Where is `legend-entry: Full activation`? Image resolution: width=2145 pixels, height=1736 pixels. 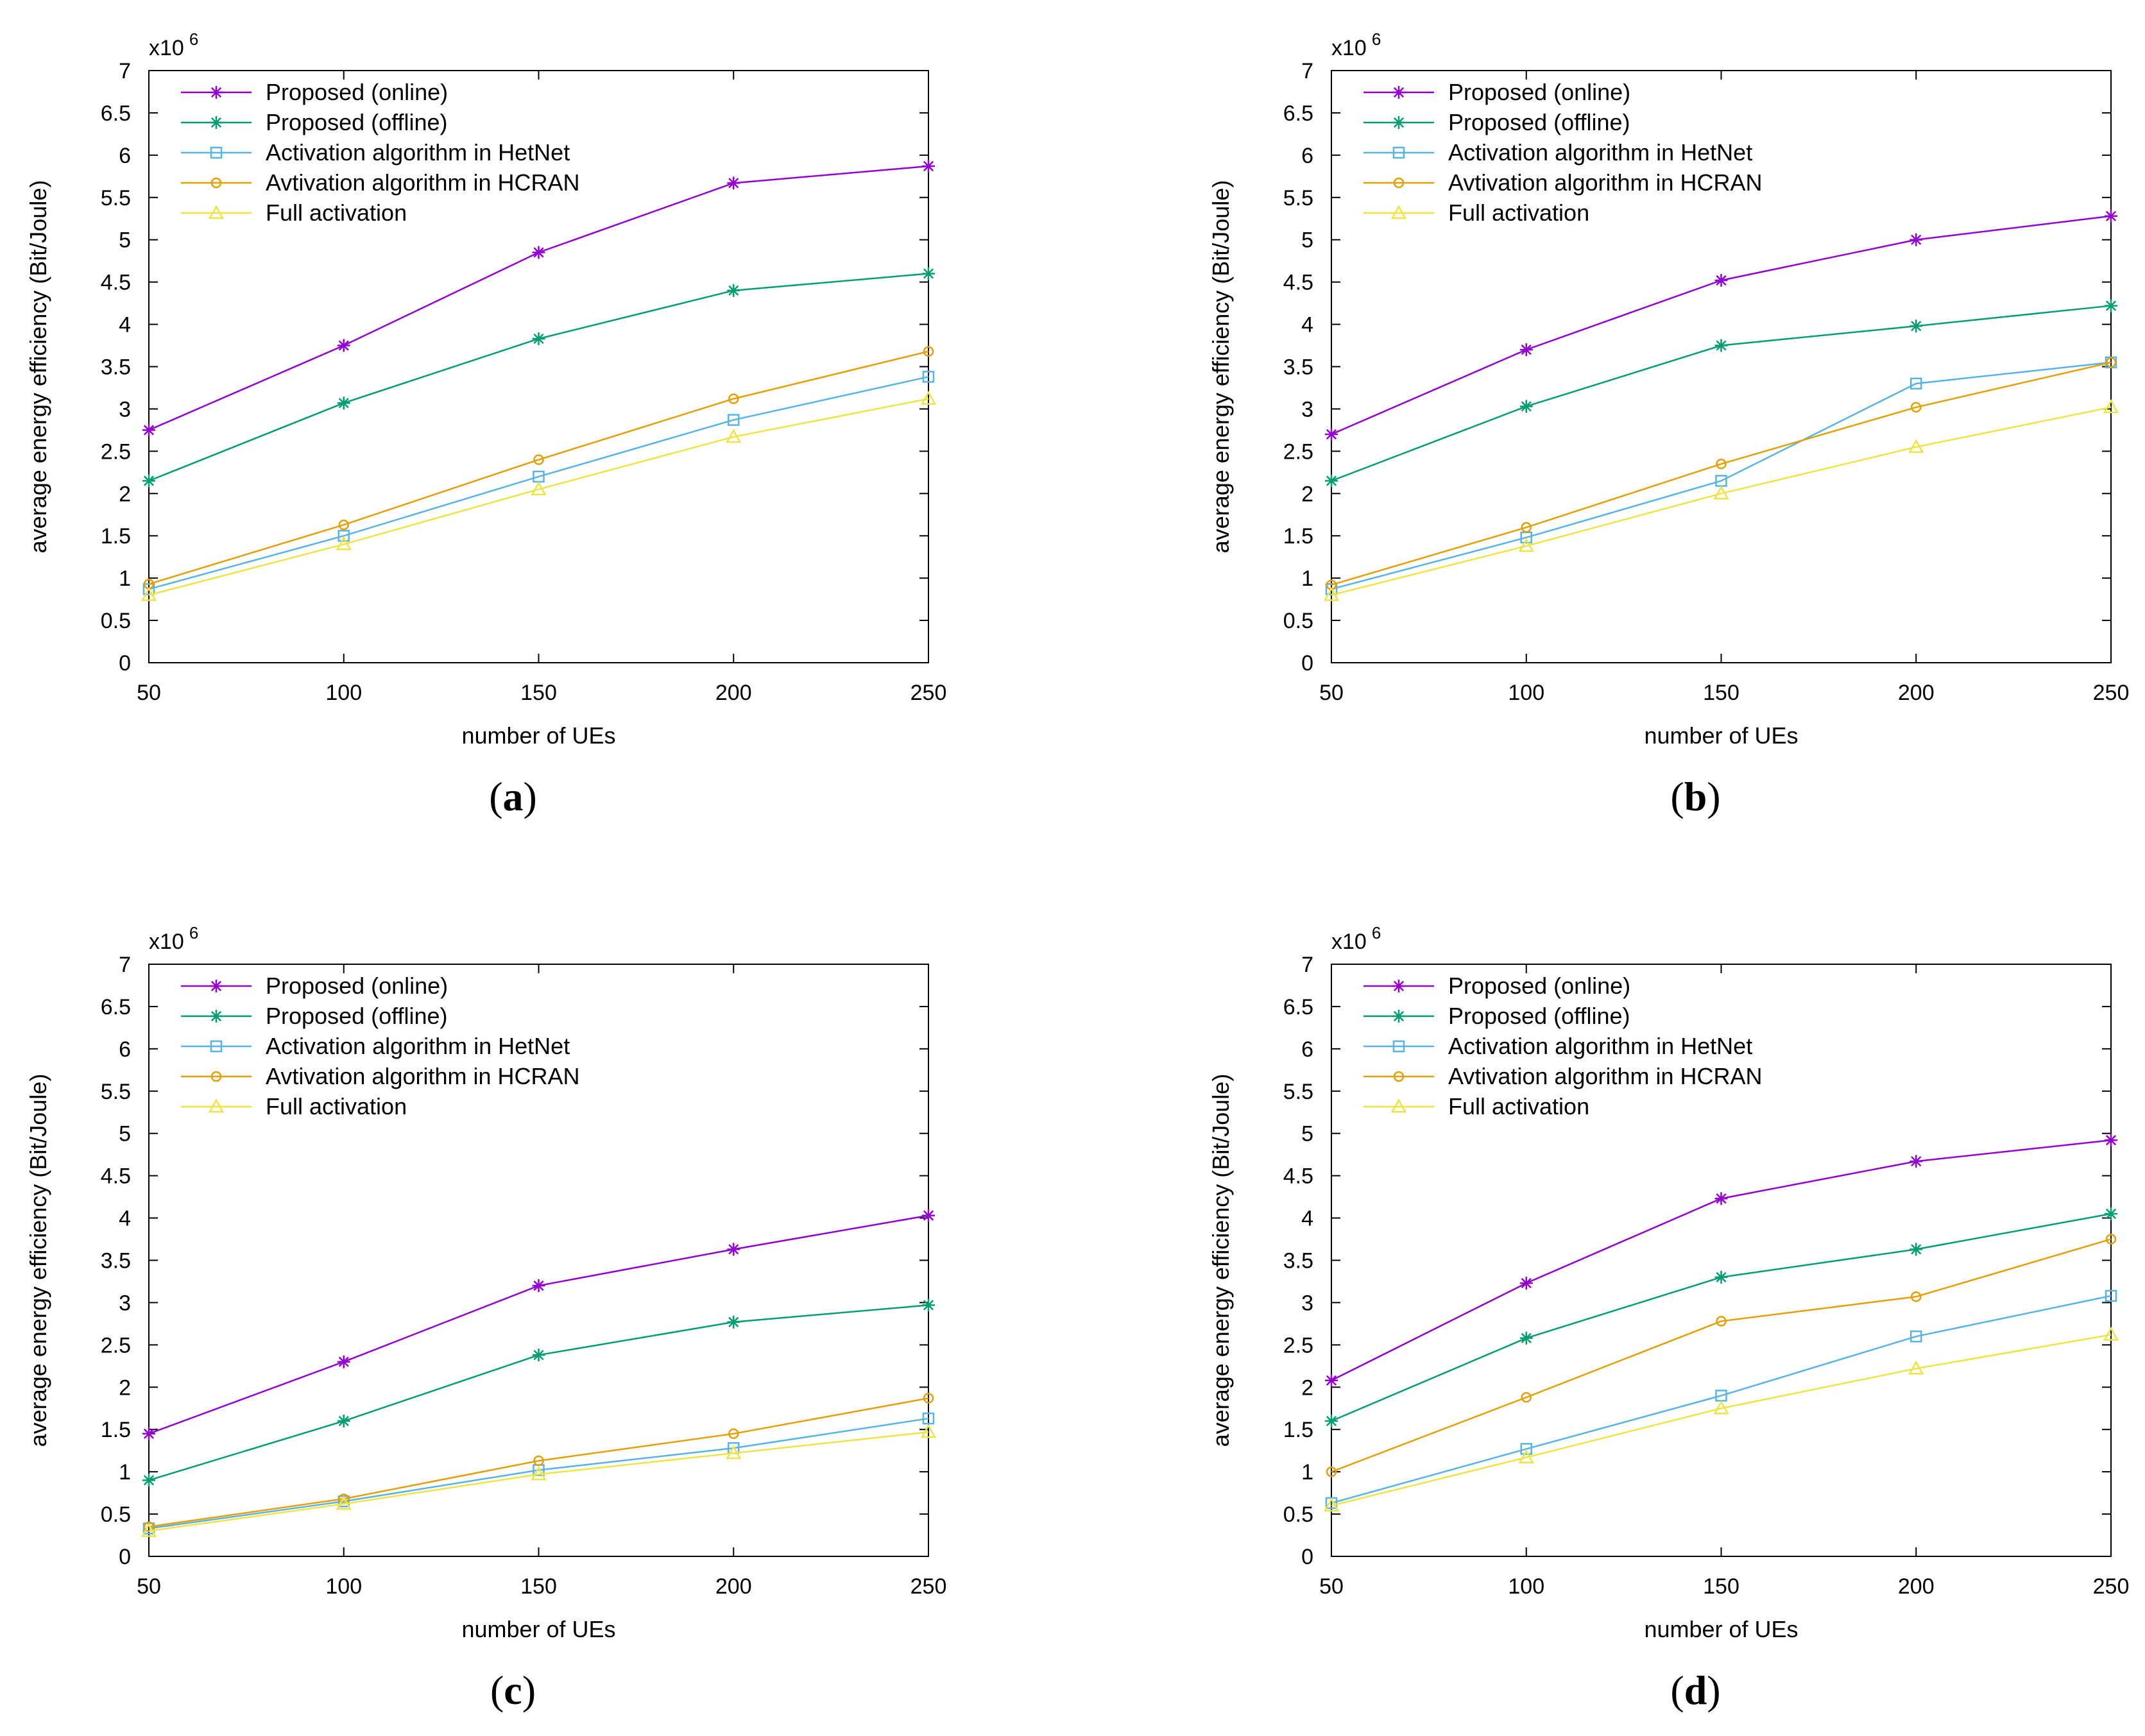
legend-entry: Full activation is located at coordinates (336, 1106).